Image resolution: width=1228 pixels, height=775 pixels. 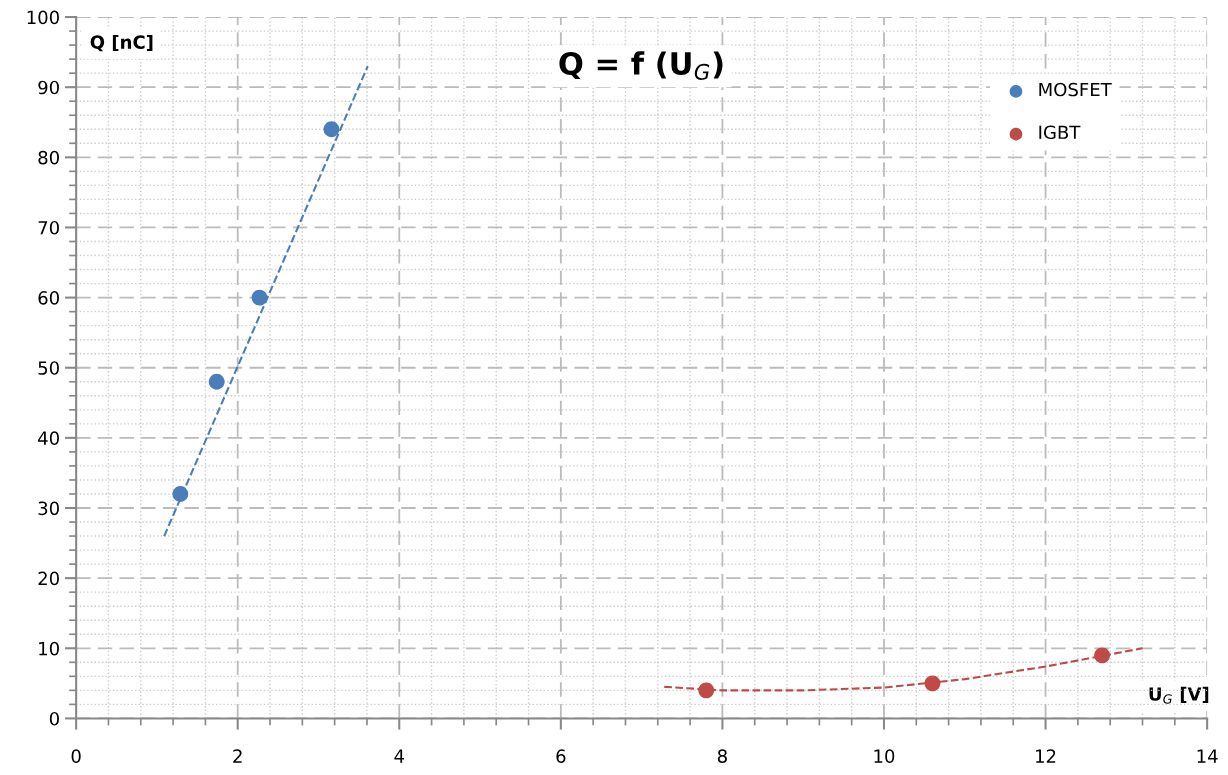 What do you see at coordinates (641, 65) in the screenshot?
I see `text: Q = f (U$_{G}$)` at bounding box center [641, 65].